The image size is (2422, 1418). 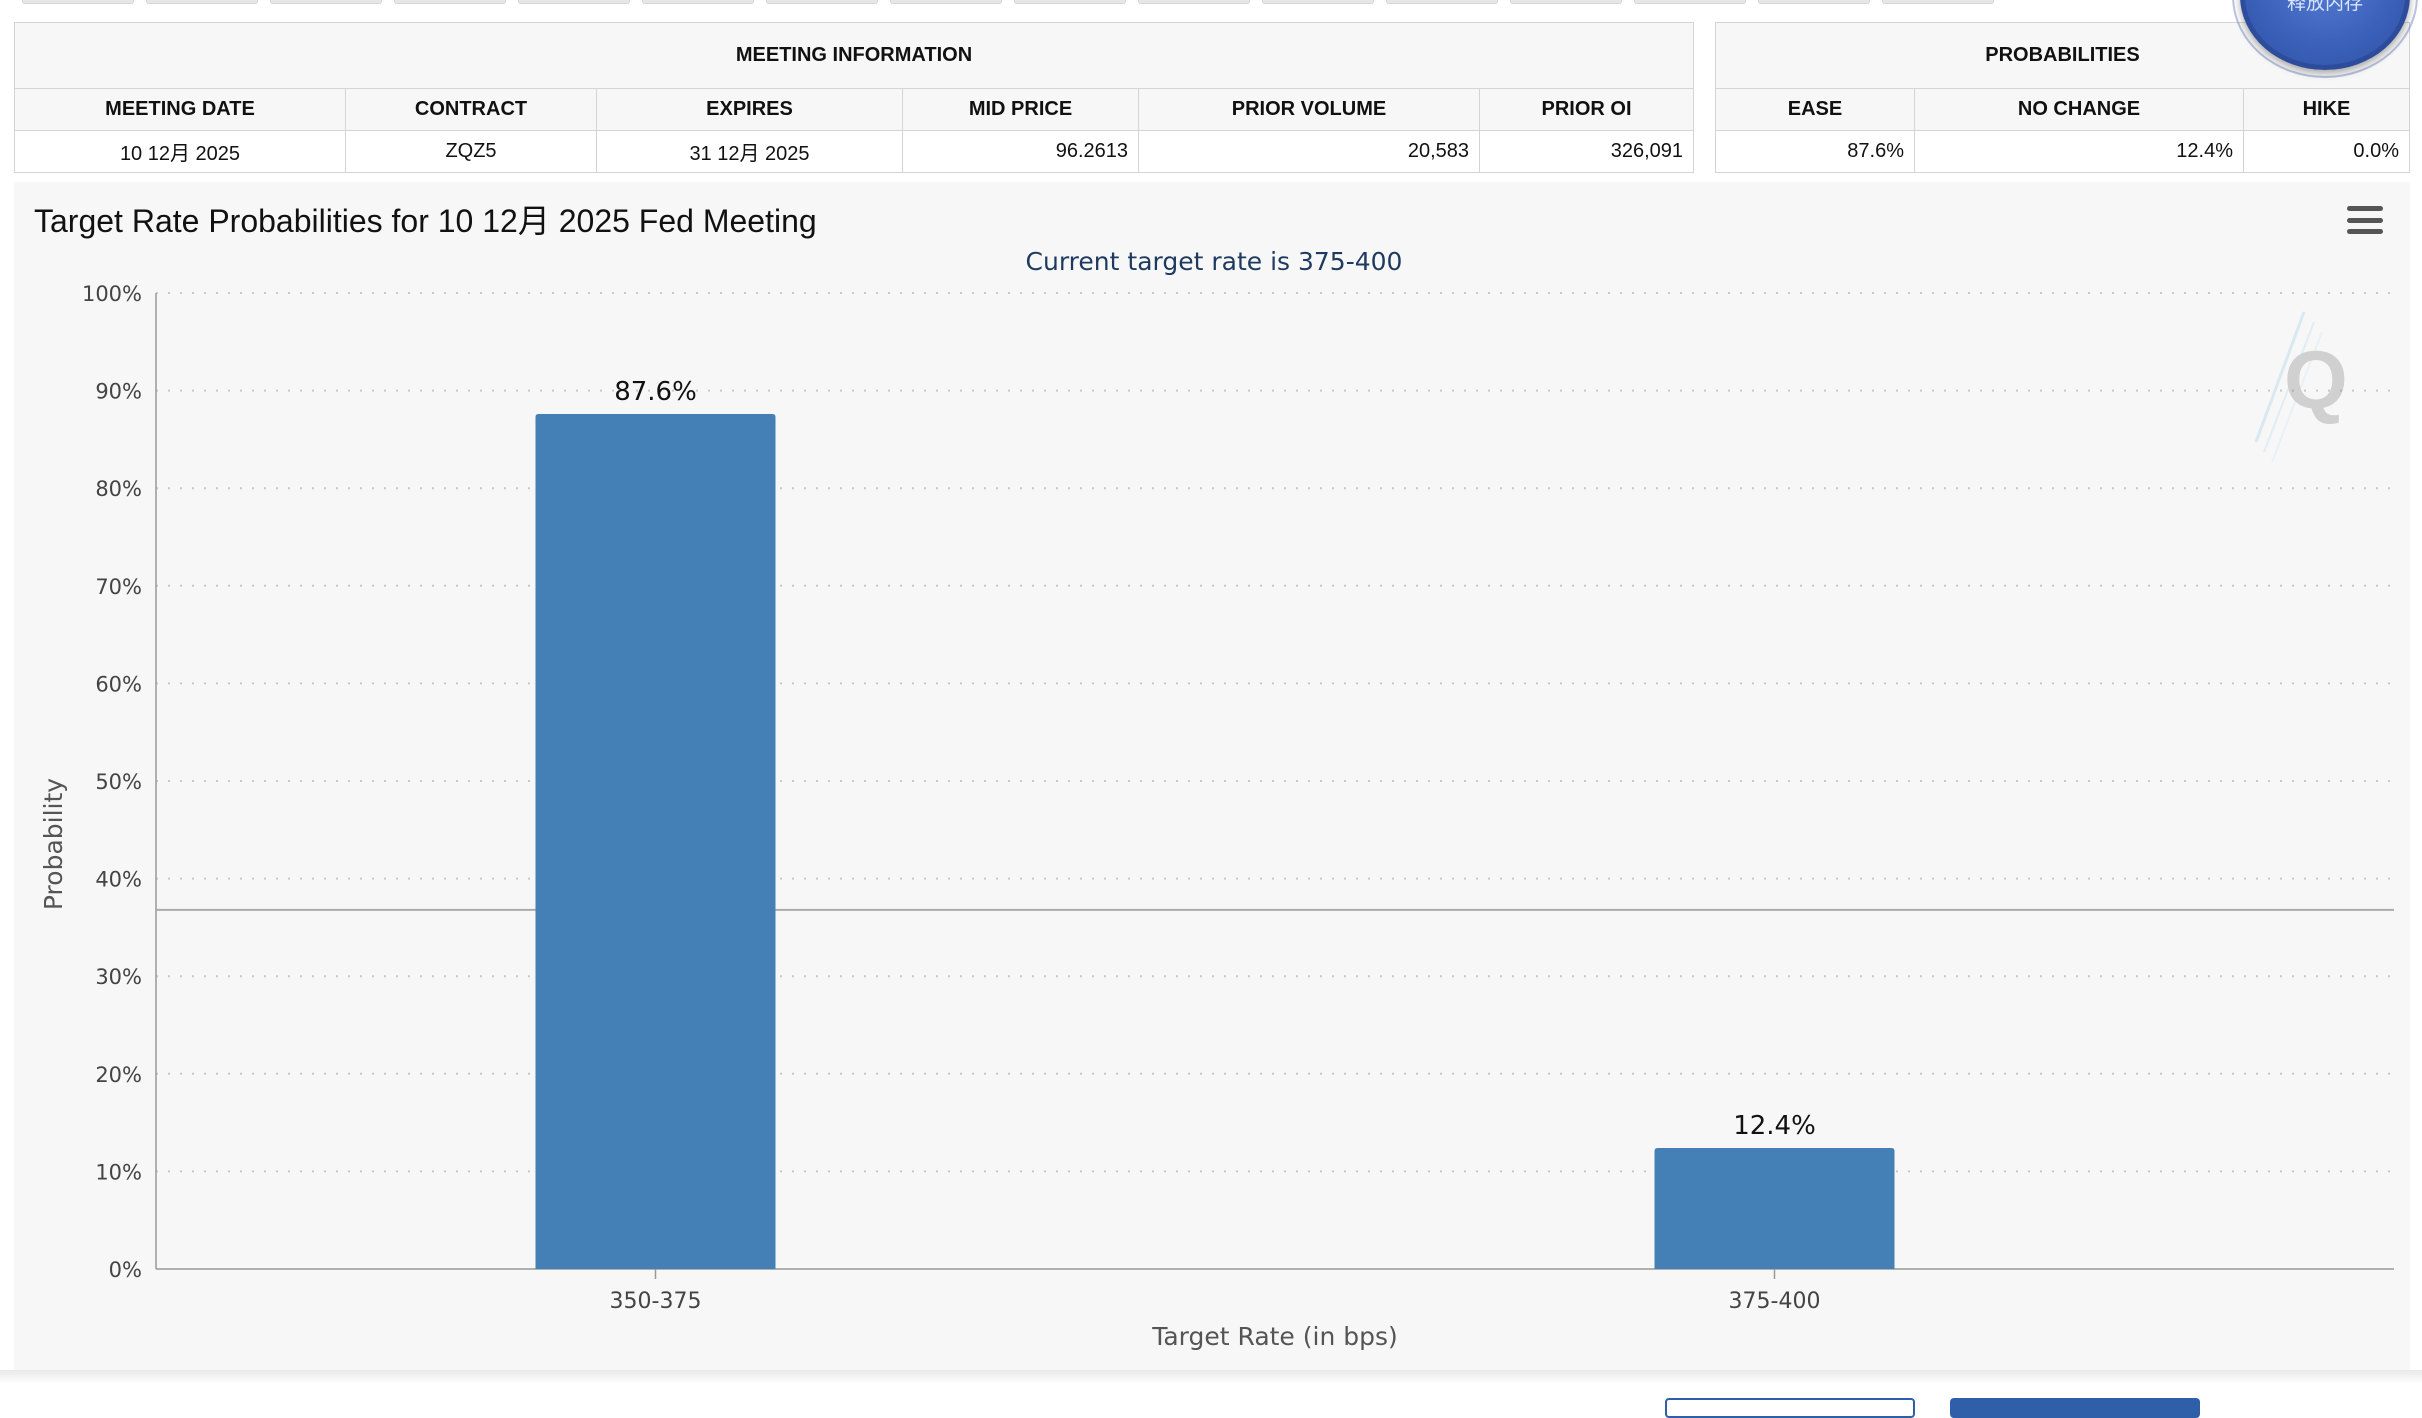 I want to click on y-tick-label: 90%, so click(x=118, y=392).